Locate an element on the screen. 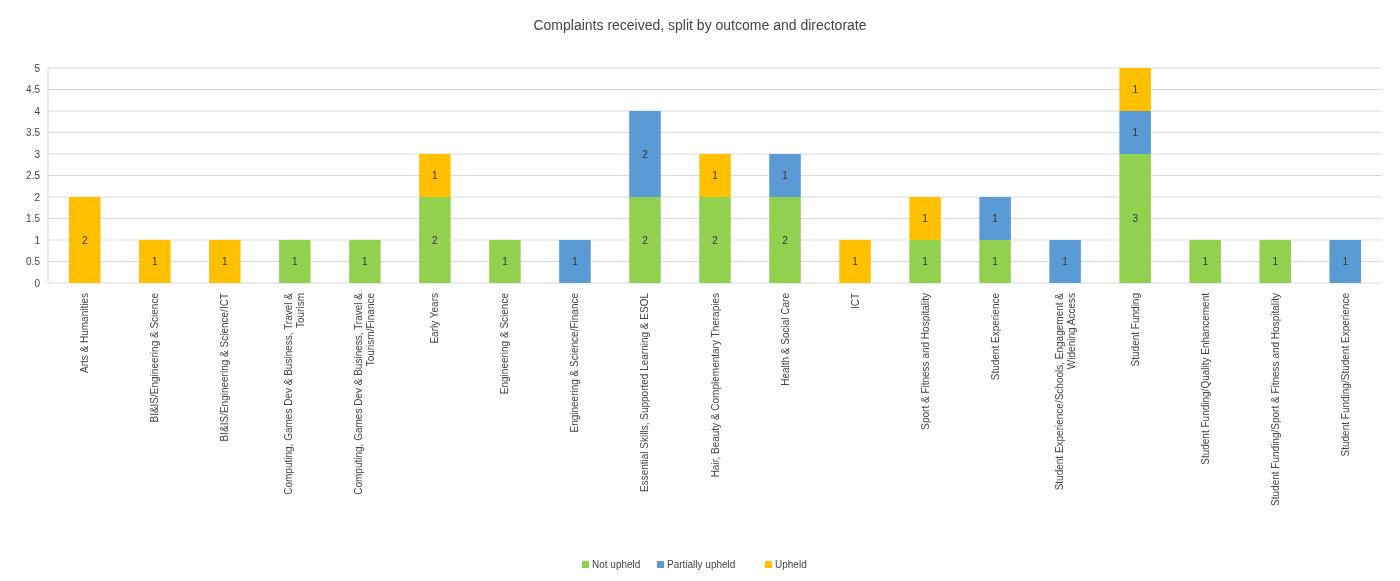 This screenshot has width=1400, height=581. x-tick-label: Computing, Games Dev & Business, Travel & Tourism/Finance is located at coordinates (365, 393).